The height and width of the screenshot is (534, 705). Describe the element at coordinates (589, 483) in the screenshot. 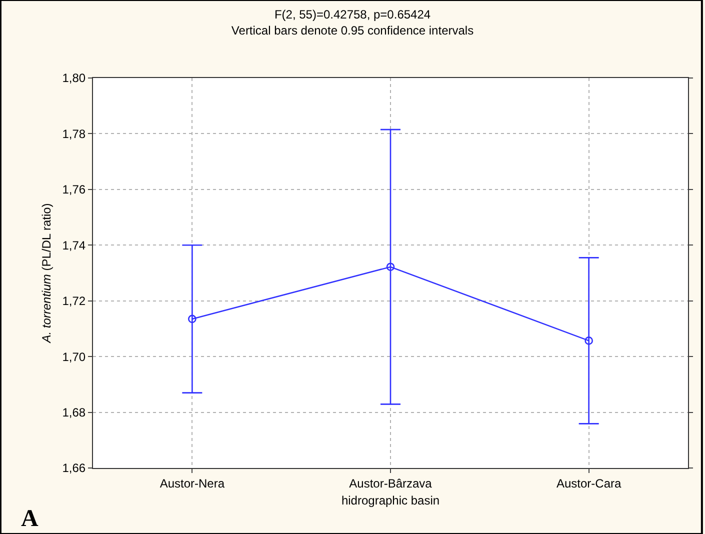

I see `x-tick-label: Austor-Cara` at that location.